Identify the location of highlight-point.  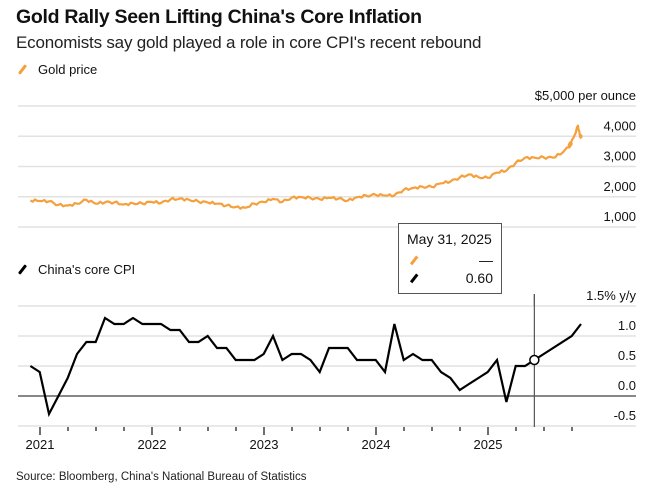
(534, 360).